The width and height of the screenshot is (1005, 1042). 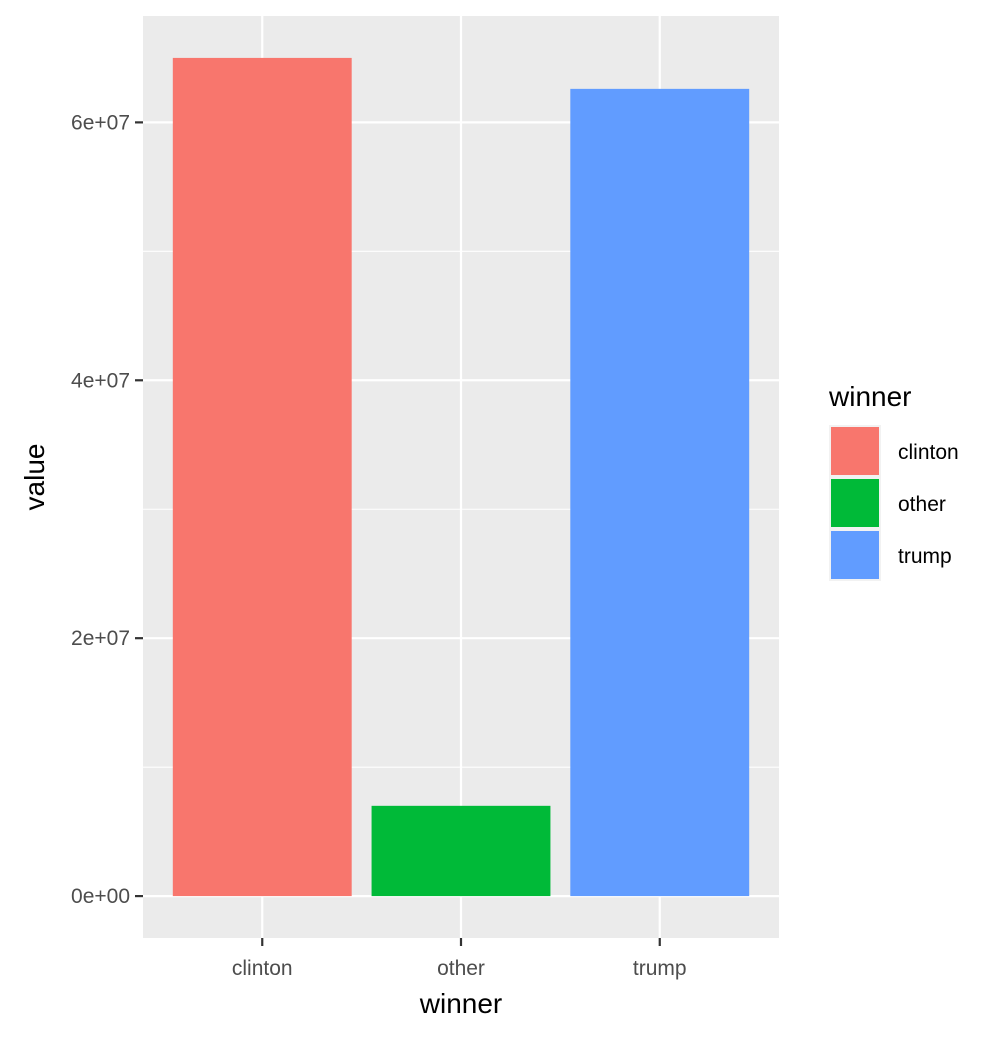 I want to click on x-tick-label: trump, so click(x=660, y=968).